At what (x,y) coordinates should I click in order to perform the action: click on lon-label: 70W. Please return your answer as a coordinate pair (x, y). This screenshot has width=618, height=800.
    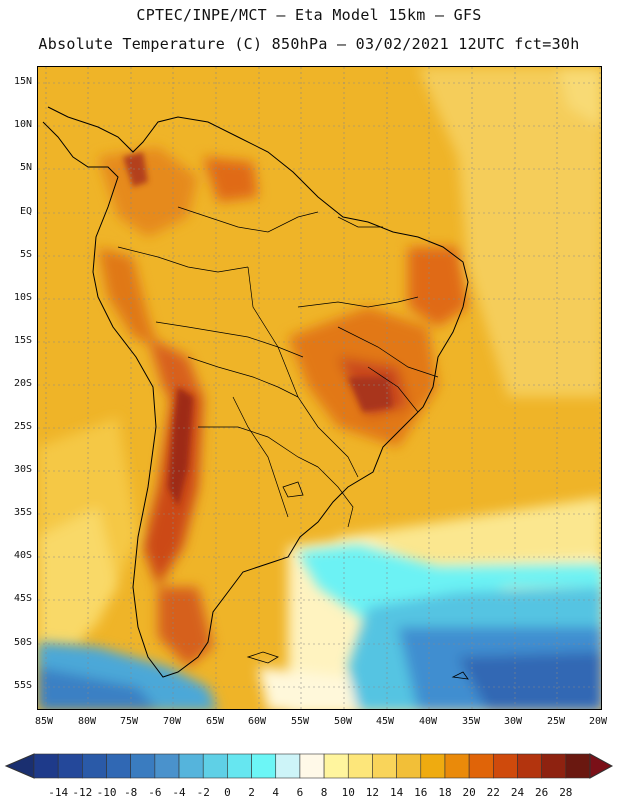
    Looking at the image, I should click on (172, 721).